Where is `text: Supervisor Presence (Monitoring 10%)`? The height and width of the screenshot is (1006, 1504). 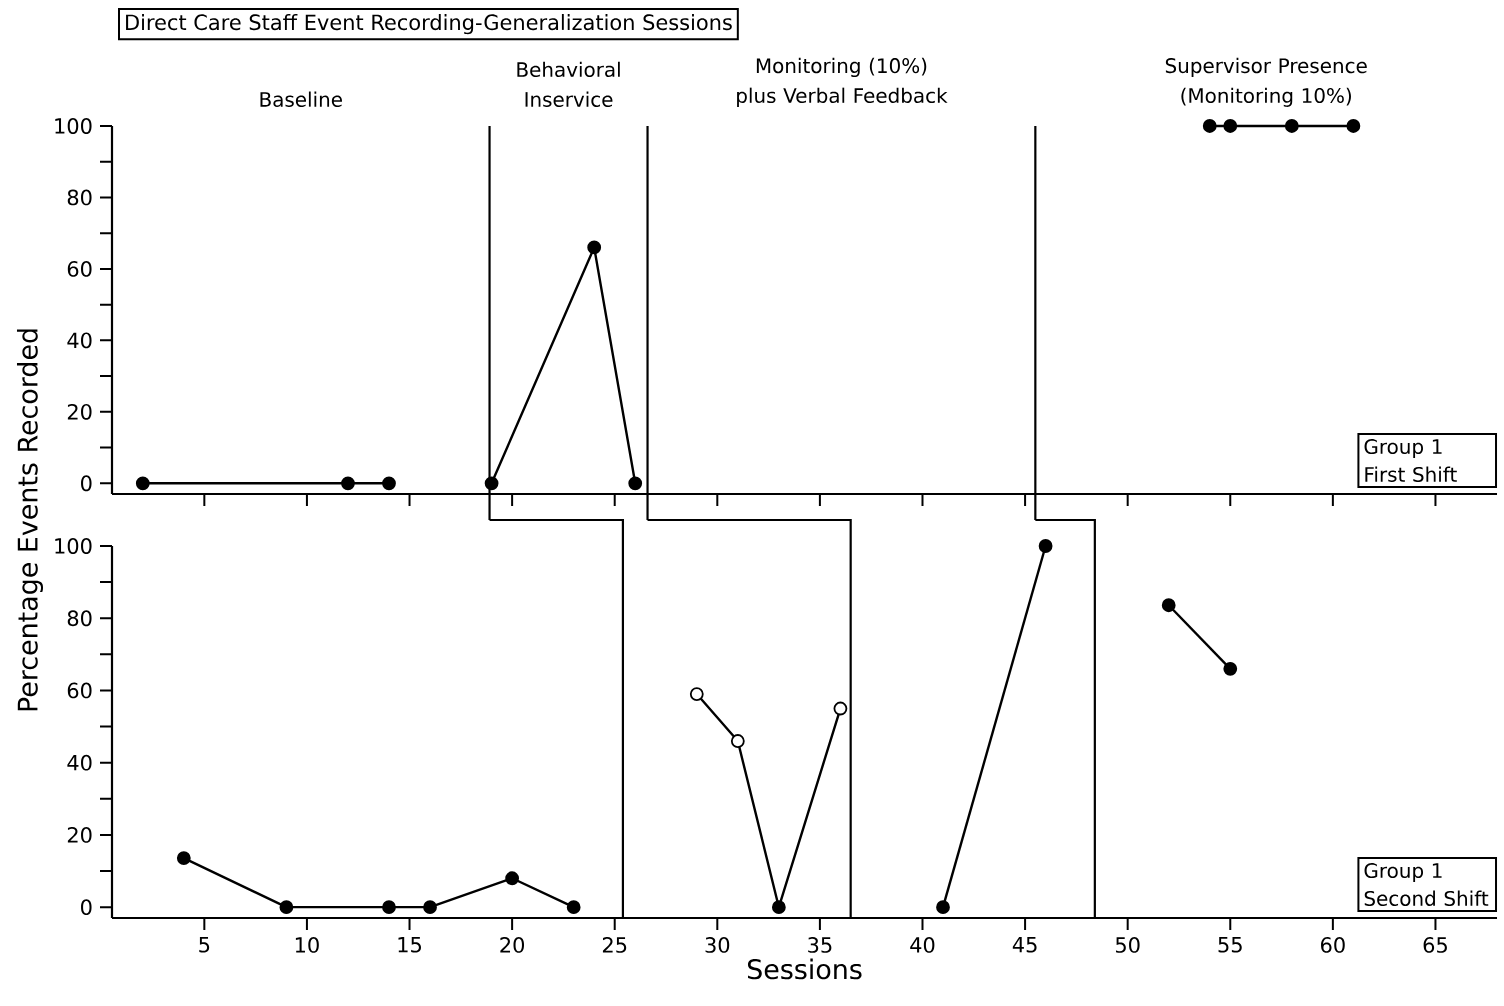
text: Supervisor Presence (Monitoring 10%) is located at coordinates (1266, 82).